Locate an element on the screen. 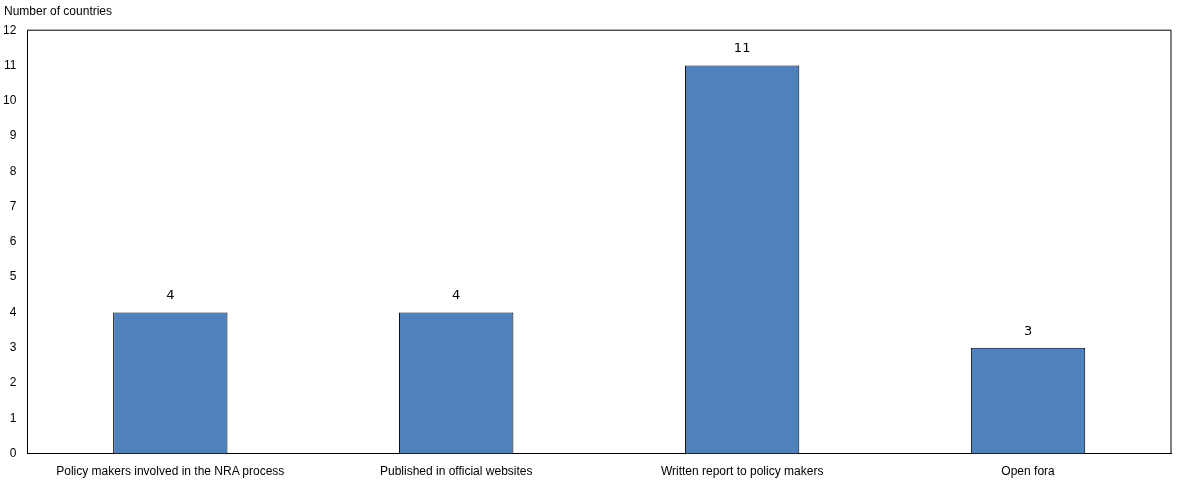  y-tick-label: 4 is located at coordinates (13, 311).